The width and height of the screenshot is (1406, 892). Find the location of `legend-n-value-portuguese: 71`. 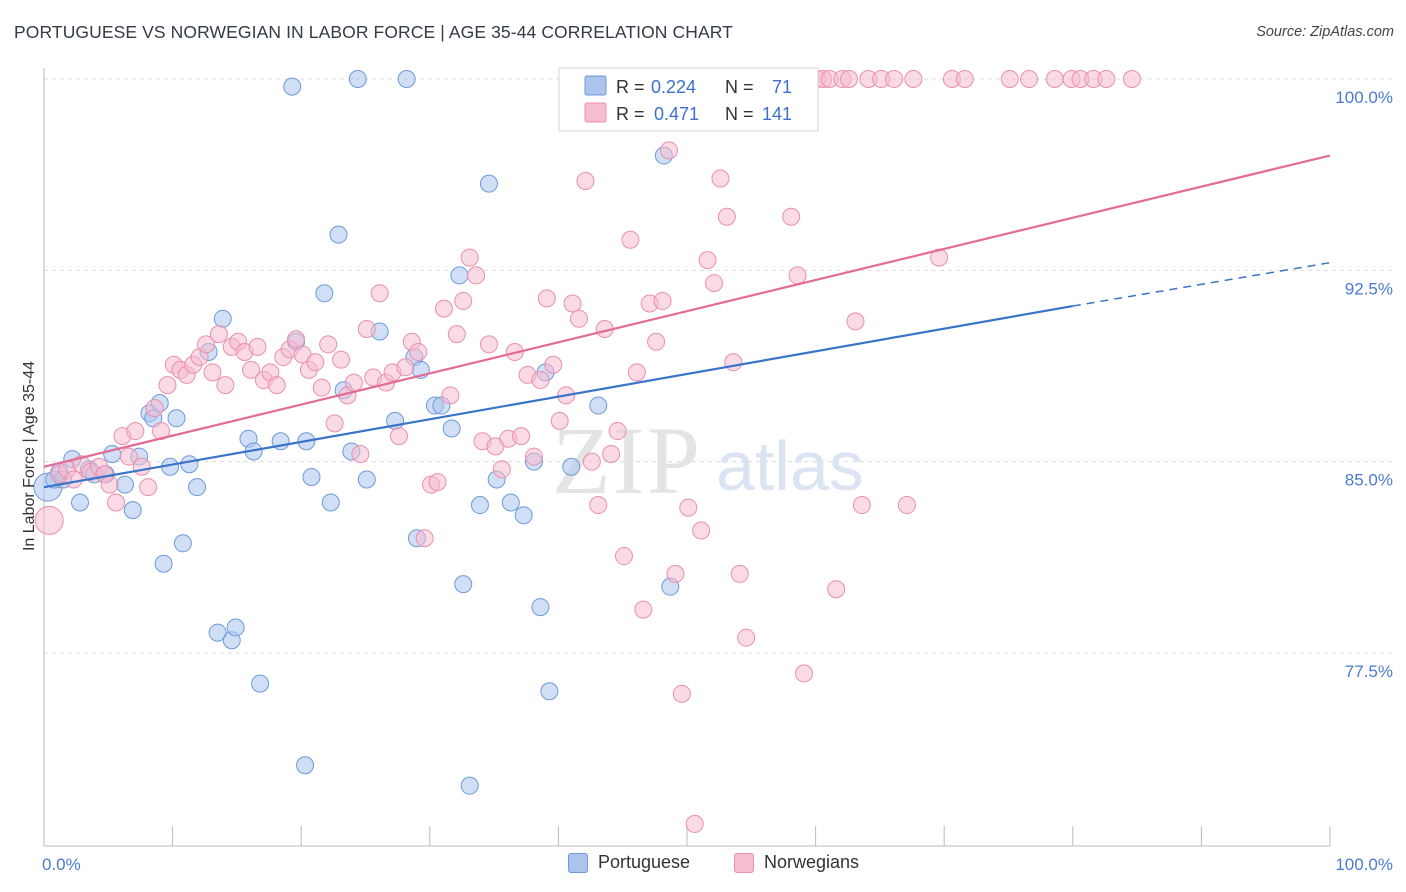

legend-n-value-portuguese: 71 is located at coordinates (782, 87).